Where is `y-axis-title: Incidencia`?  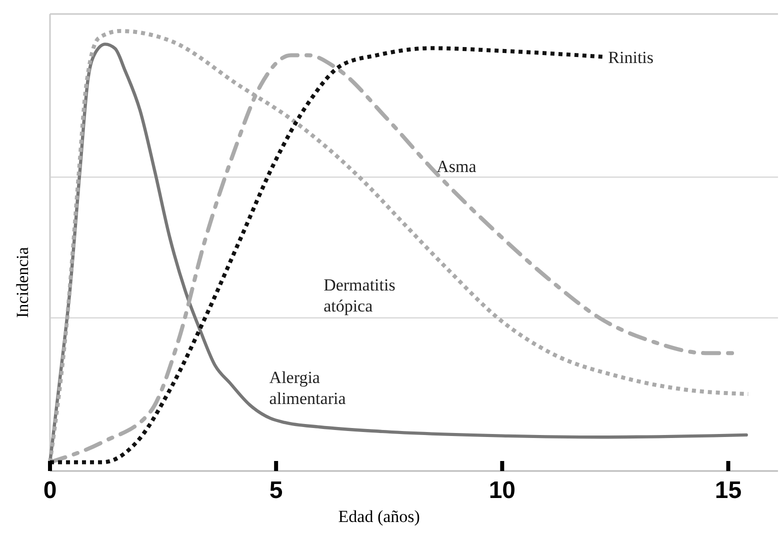
y-axis-title: Incidencia is located at coordinates (22, 282).